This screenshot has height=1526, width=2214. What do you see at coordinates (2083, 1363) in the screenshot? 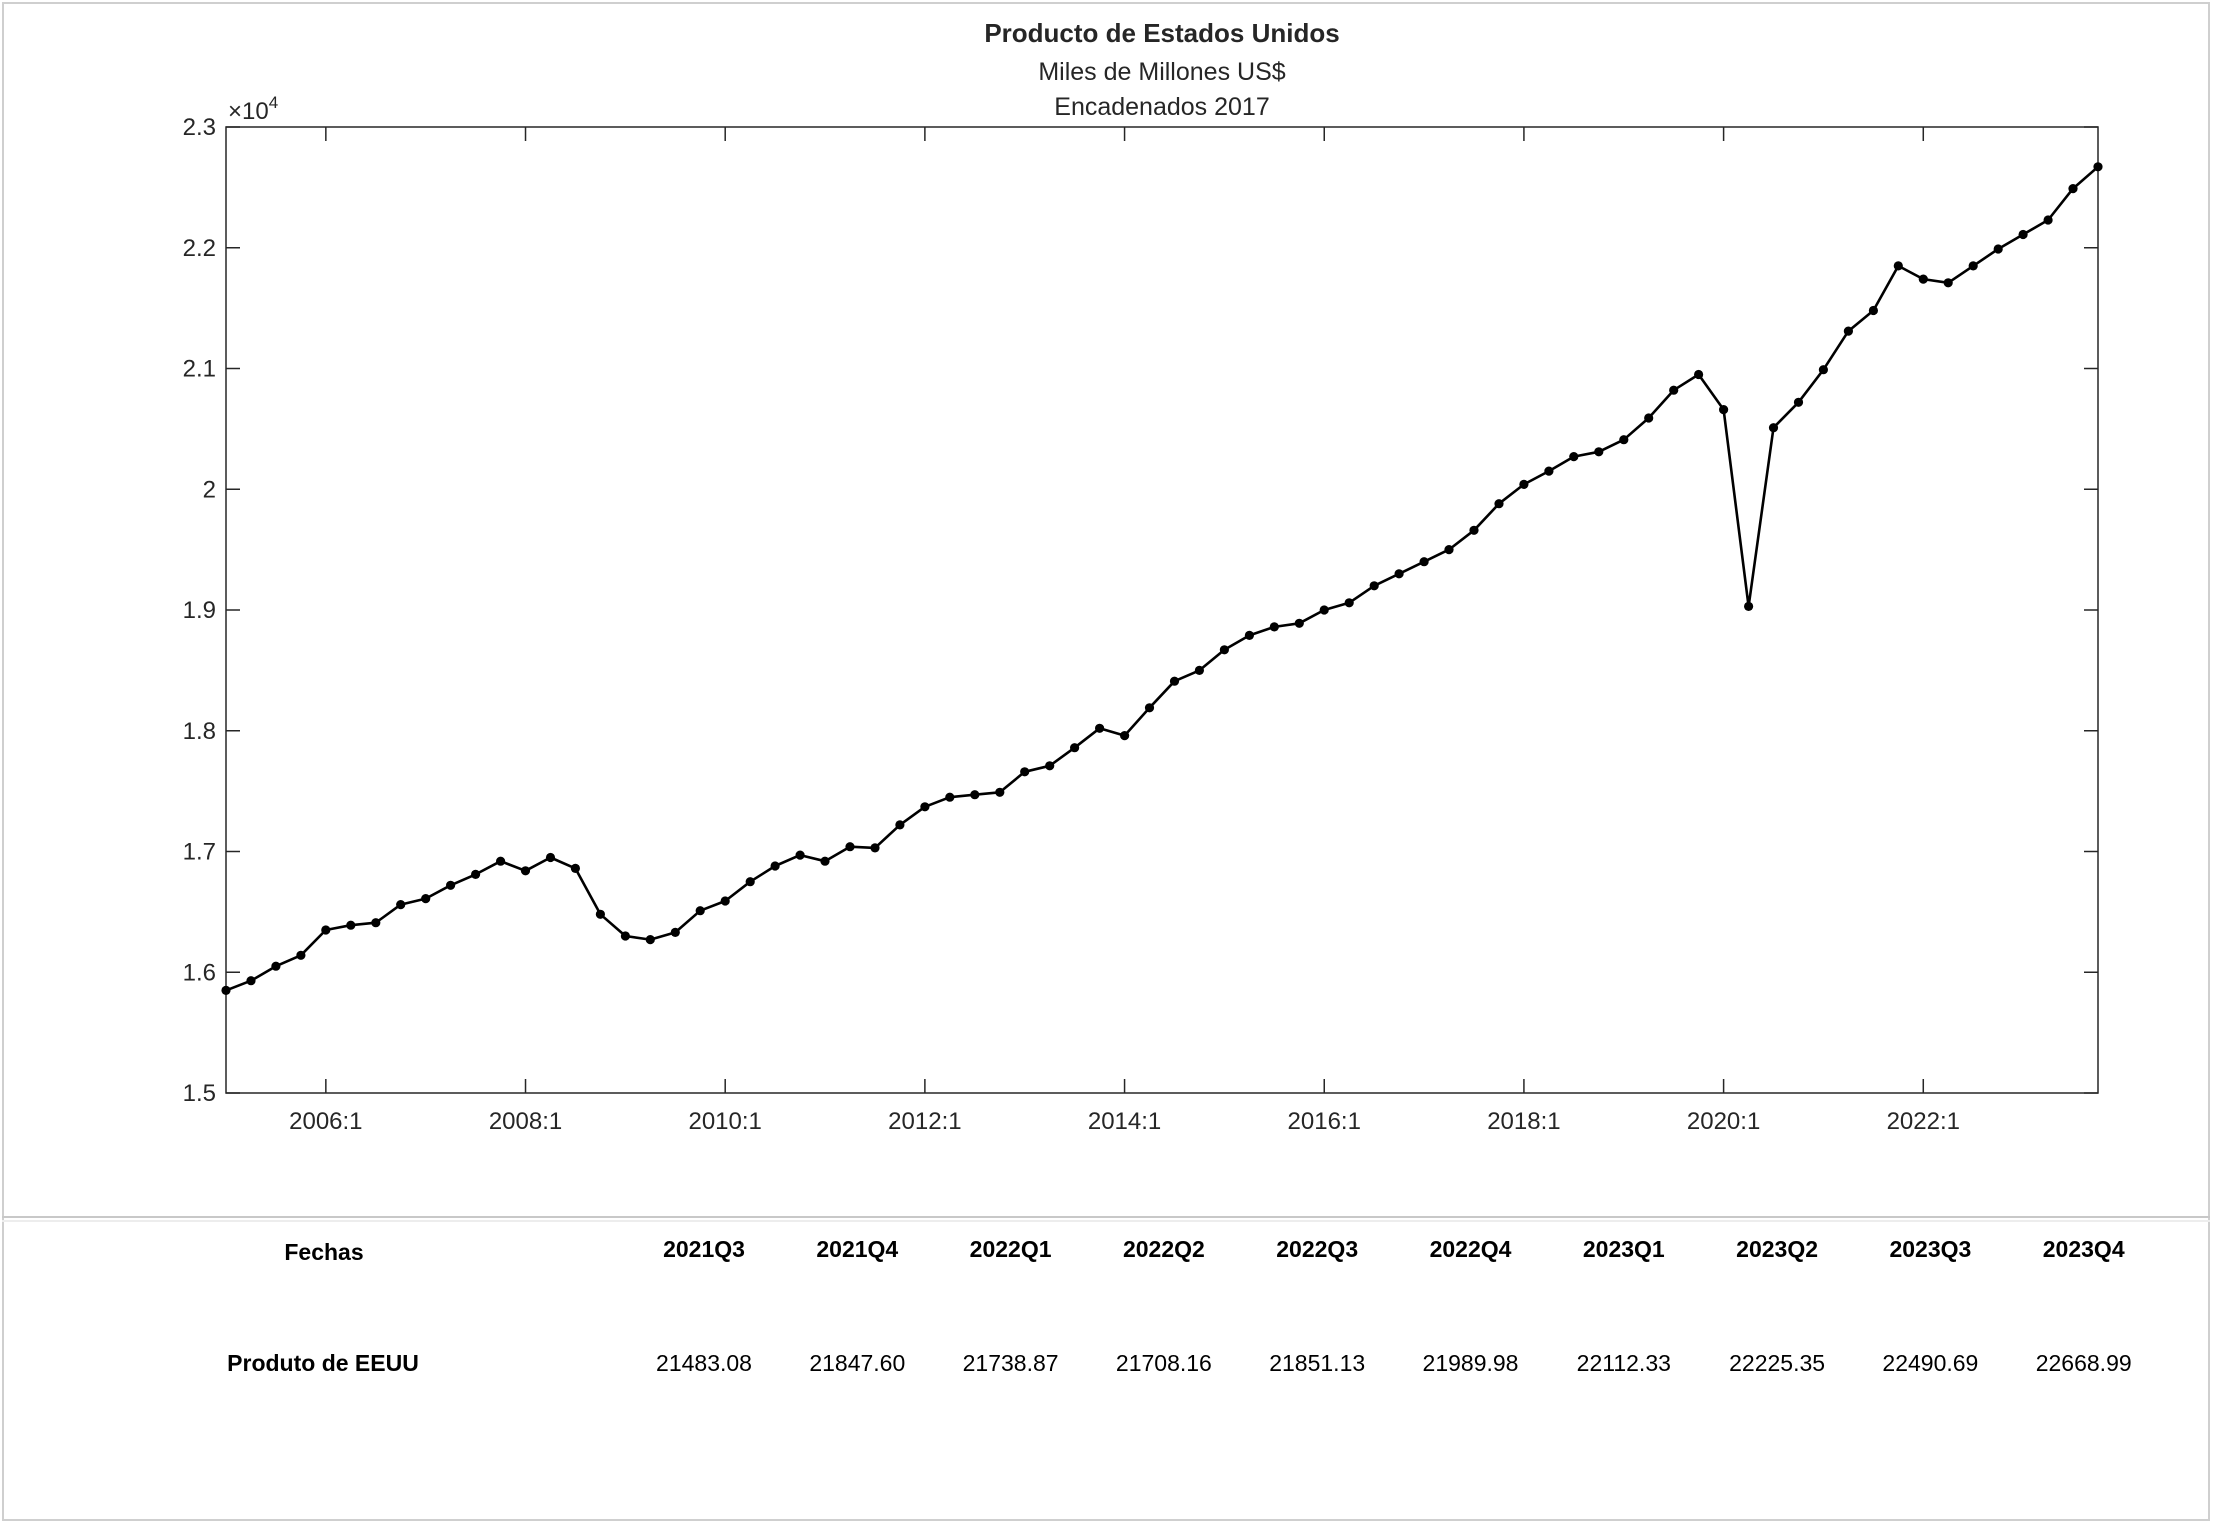
I see `table-value-cell: 22668.99` at bounding box center [2083, 1363].